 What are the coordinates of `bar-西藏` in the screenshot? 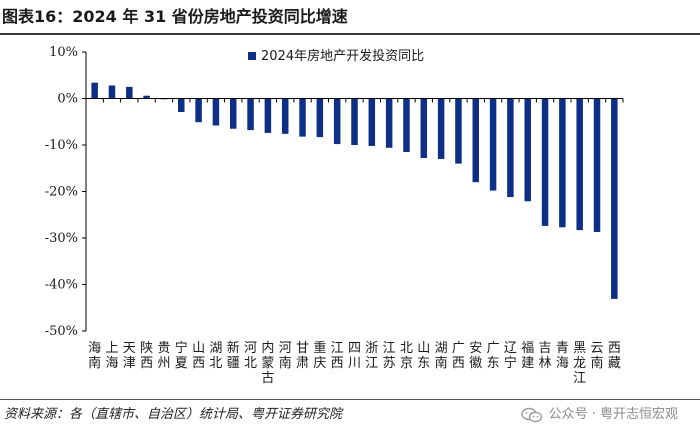 It's located at (614, 198).